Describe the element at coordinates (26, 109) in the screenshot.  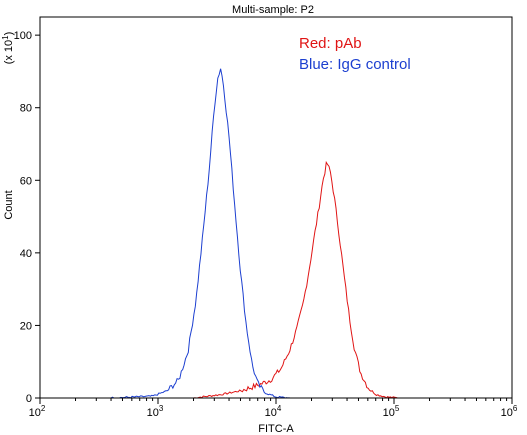
I see `y-tick-label: 80` at that location.